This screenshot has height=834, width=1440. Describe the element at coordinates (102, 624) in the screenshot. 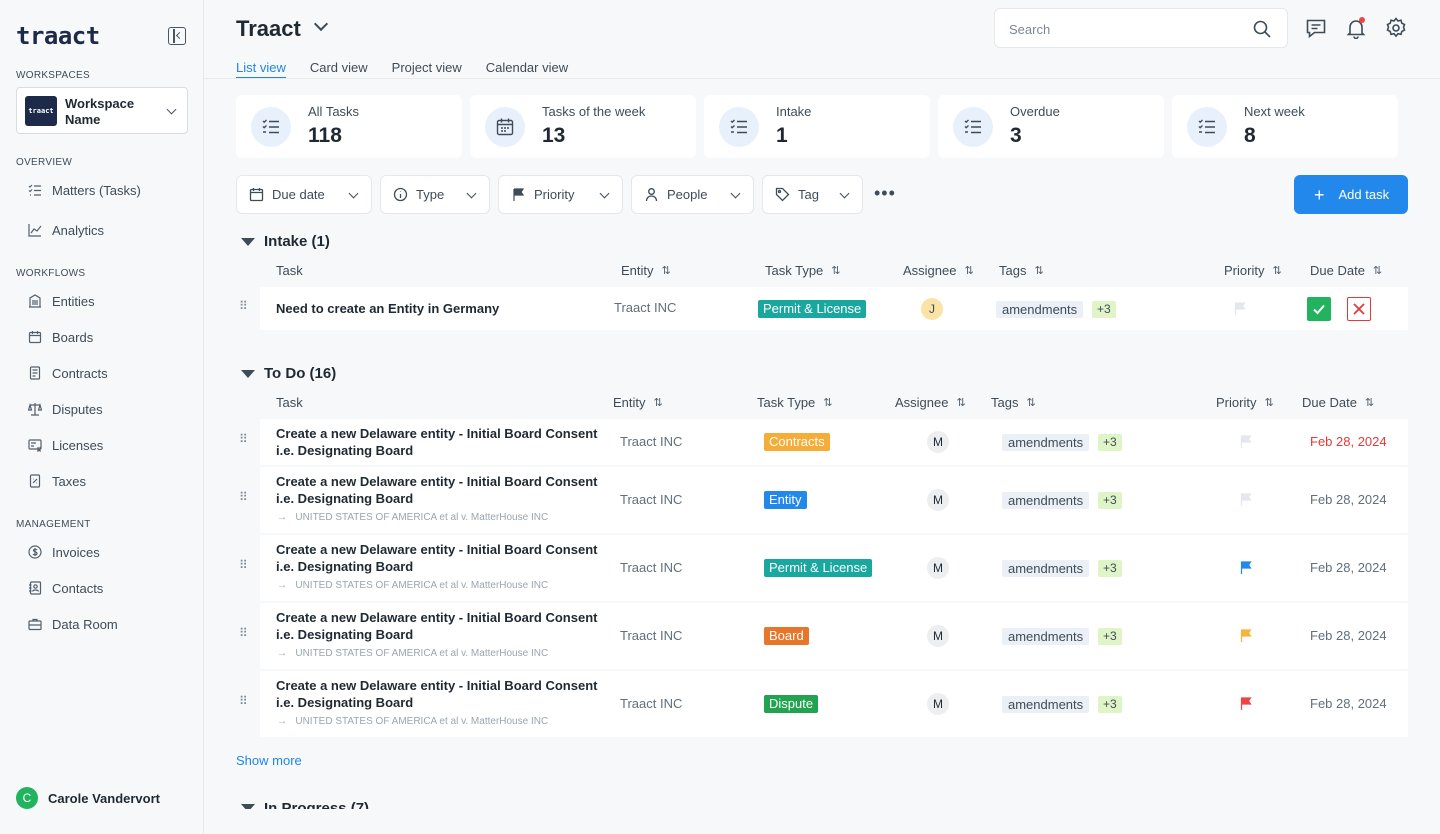

I see `sidebar-item-data-room: Data Room` at that location.